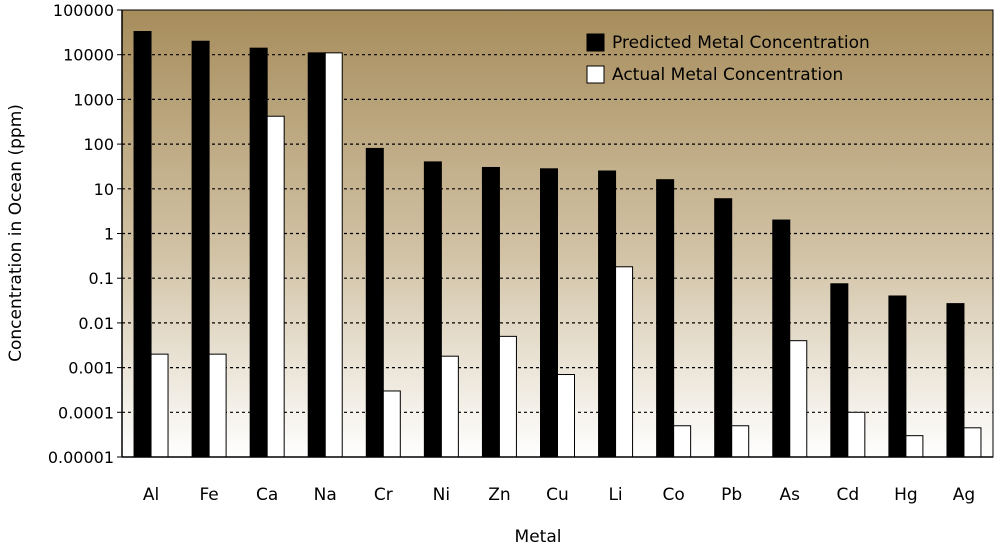  I want to click on x-tick-label: Pb, so click(731, 495).